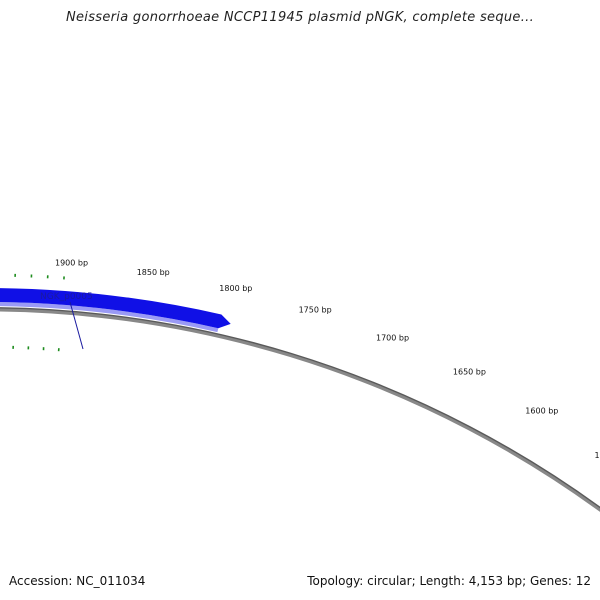 The width and height of the screenshot is (600, 600). What do you see at coordinates (315, 310) in the screenshot?
I see `tick-label: 1750 bp` at bounding box center [315, 310].